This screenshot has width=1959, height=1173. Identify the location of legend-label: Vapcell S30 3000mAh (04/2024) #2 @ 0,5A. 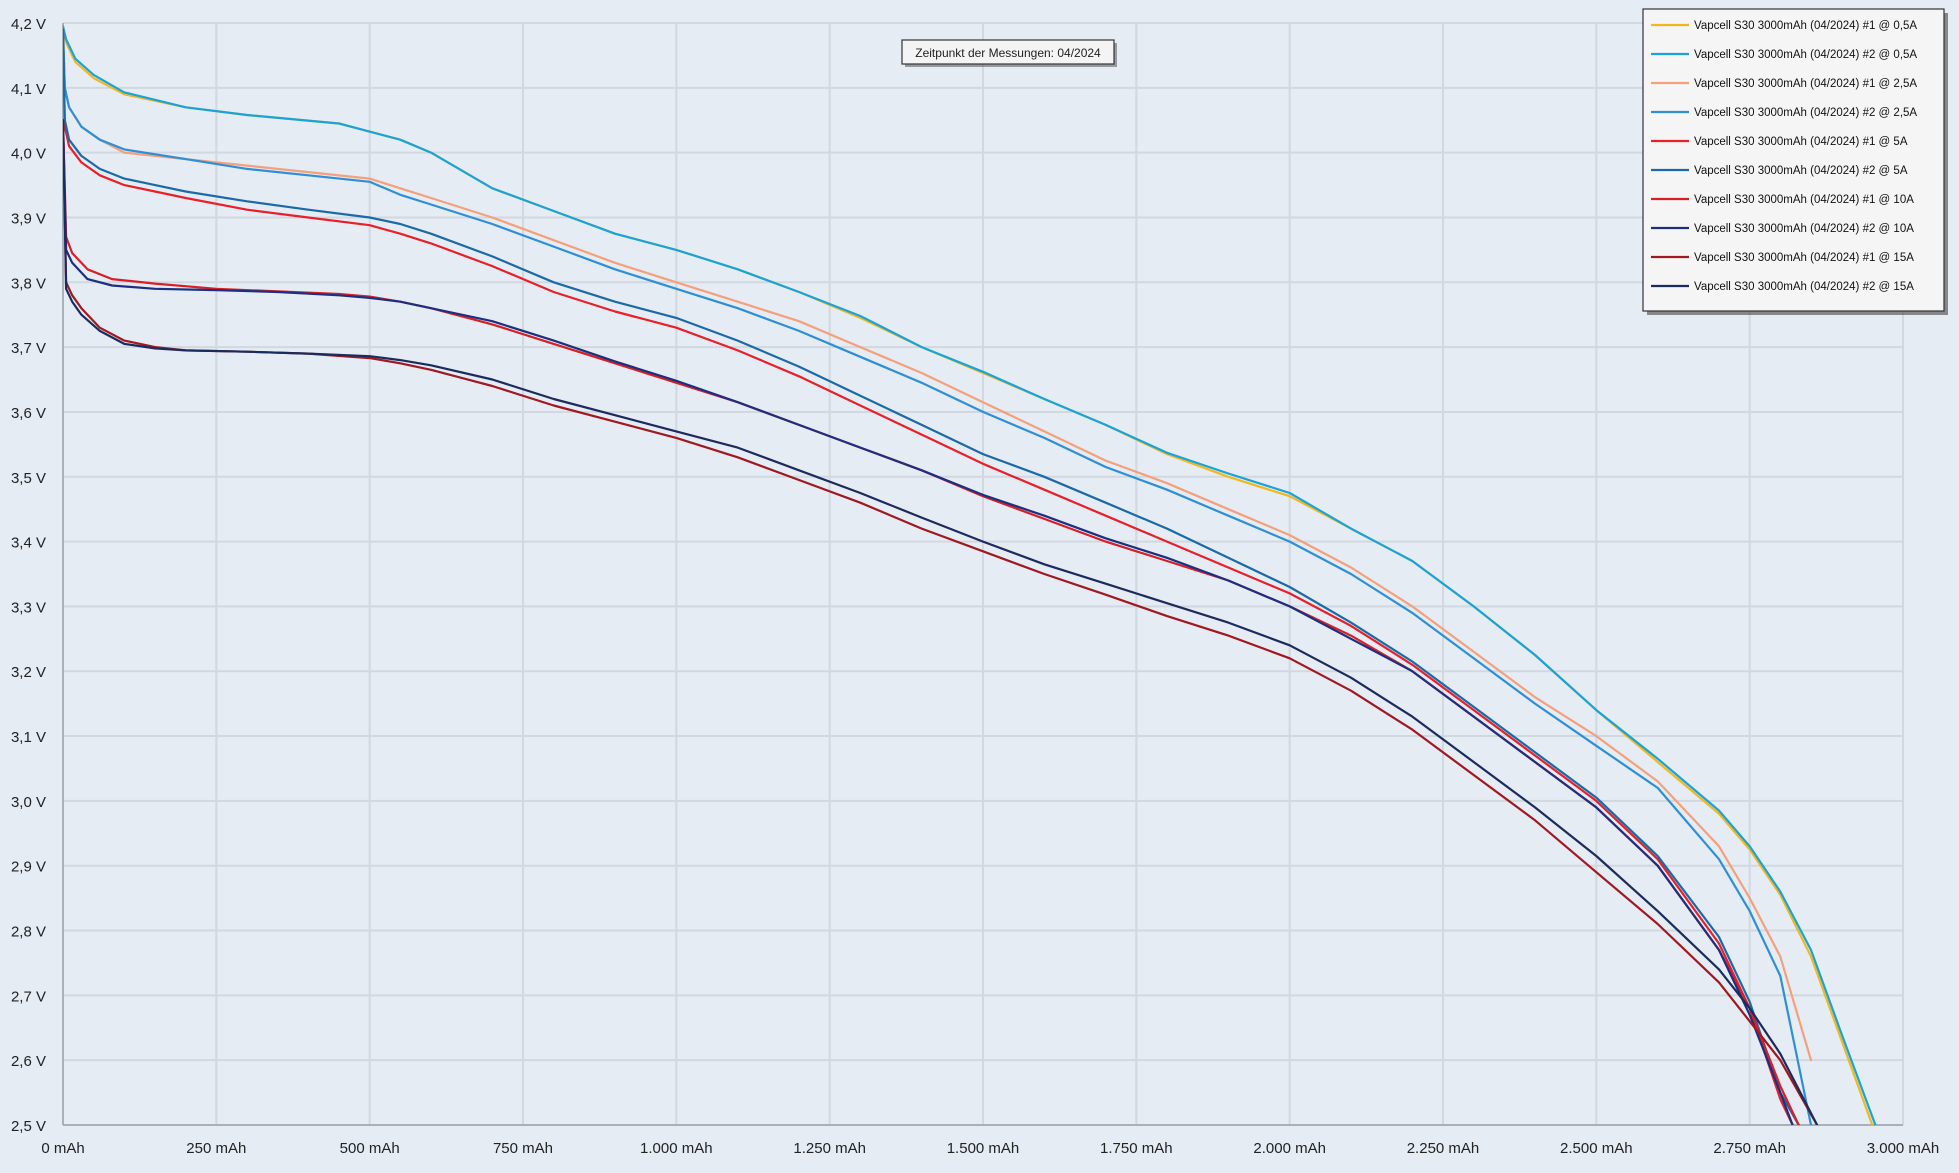
(1805, 55).